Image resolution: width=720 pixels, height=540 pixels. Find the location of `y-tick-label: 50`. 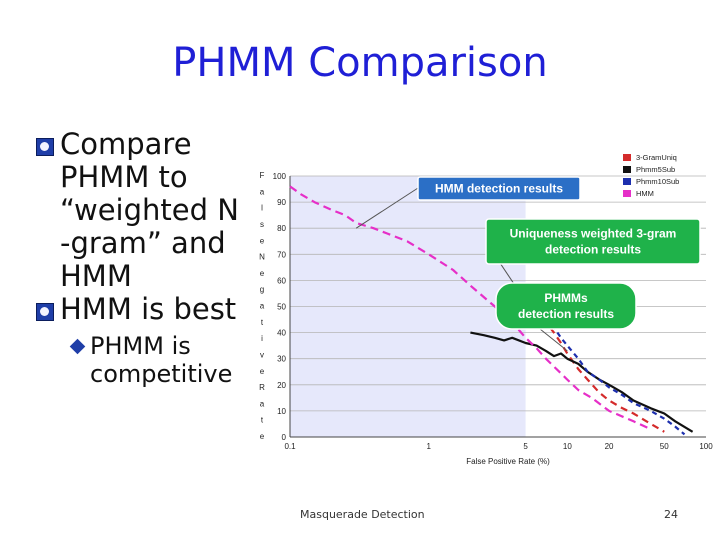

y-tick-label: 50 is located at coordinates (281, 307).